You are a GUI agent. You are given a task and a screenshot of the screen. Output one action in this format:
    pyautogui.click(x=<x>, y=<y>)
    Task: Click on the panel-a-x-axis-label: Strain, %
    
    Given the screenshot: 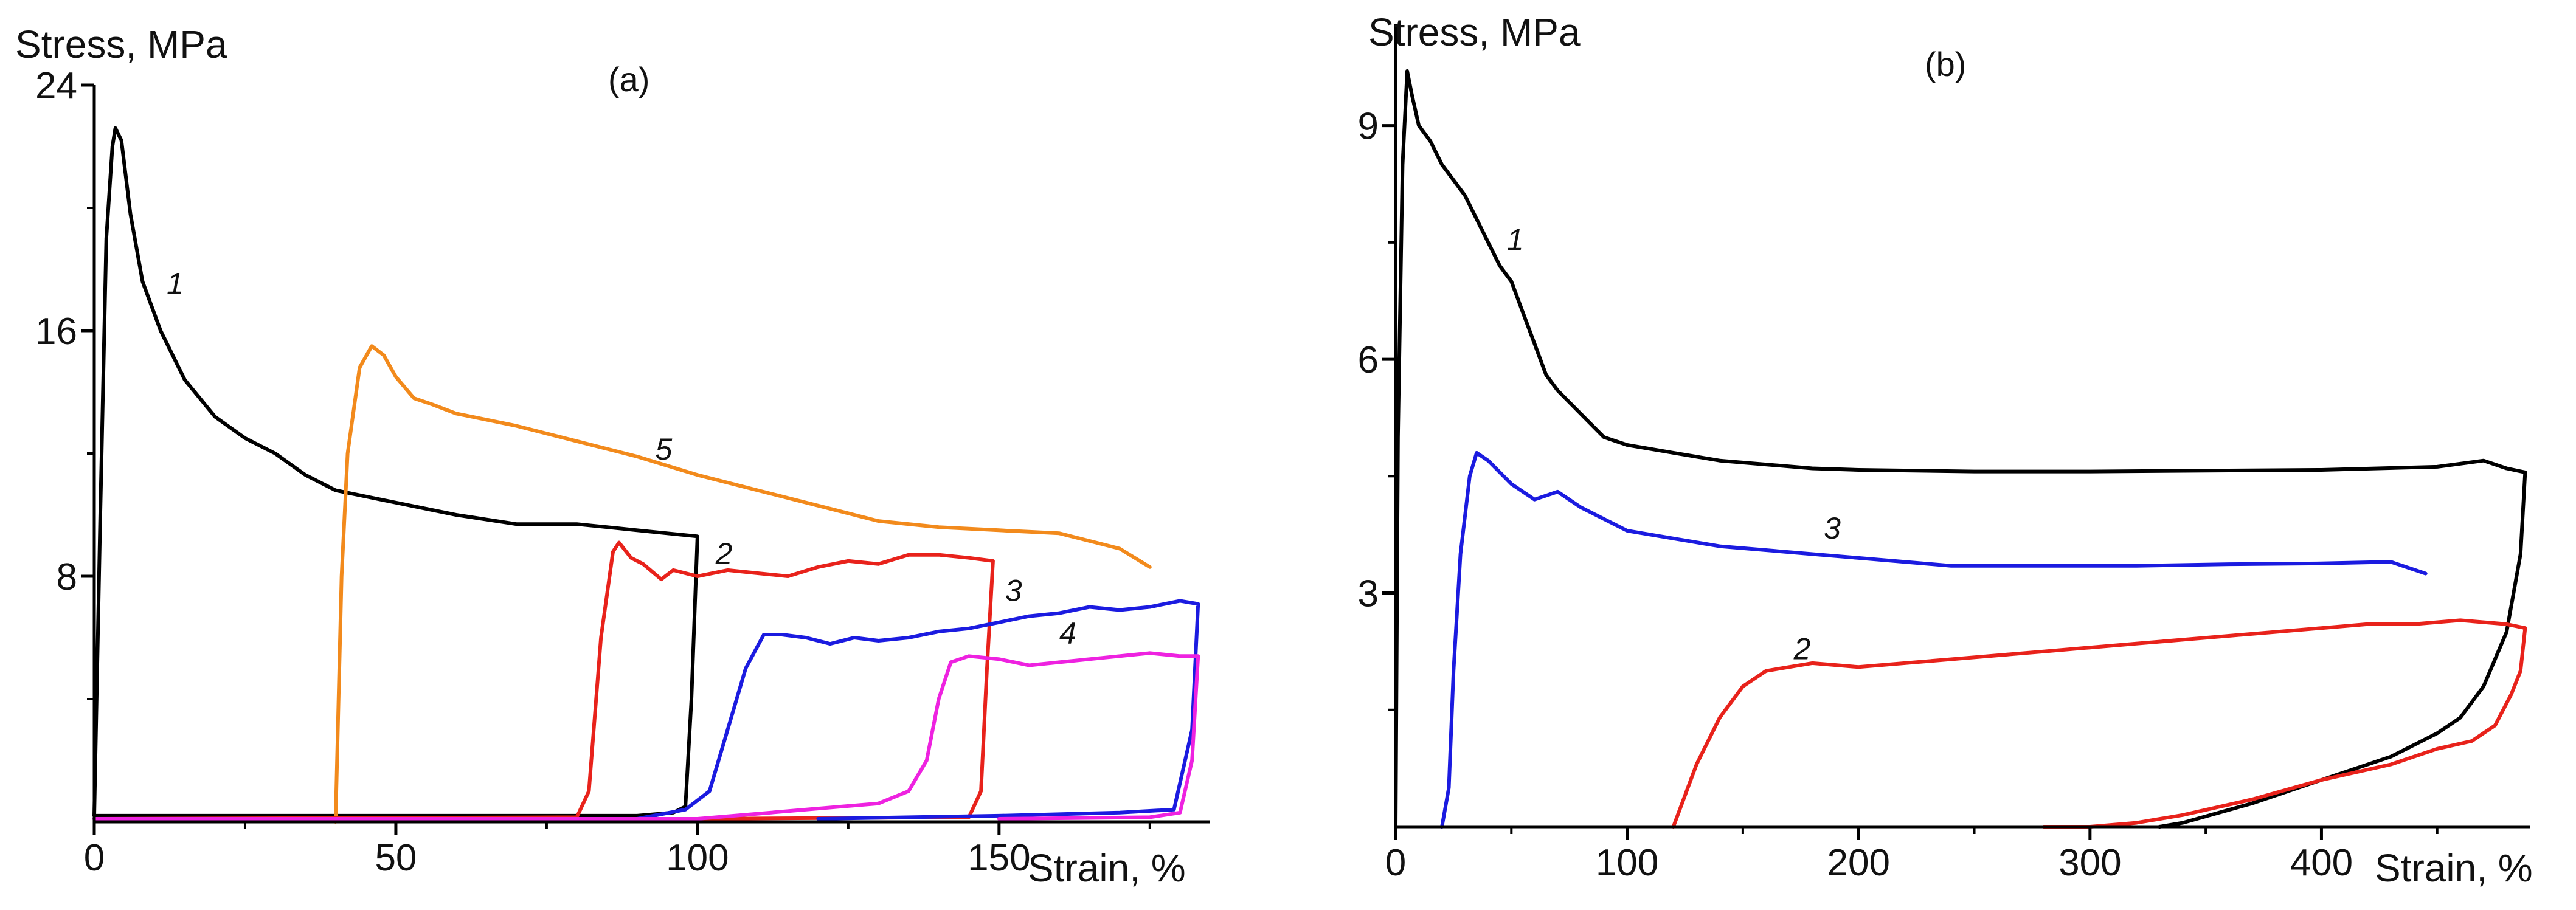 What is the action you would take?
    pyautogui.click(x=1107, y=868)
    